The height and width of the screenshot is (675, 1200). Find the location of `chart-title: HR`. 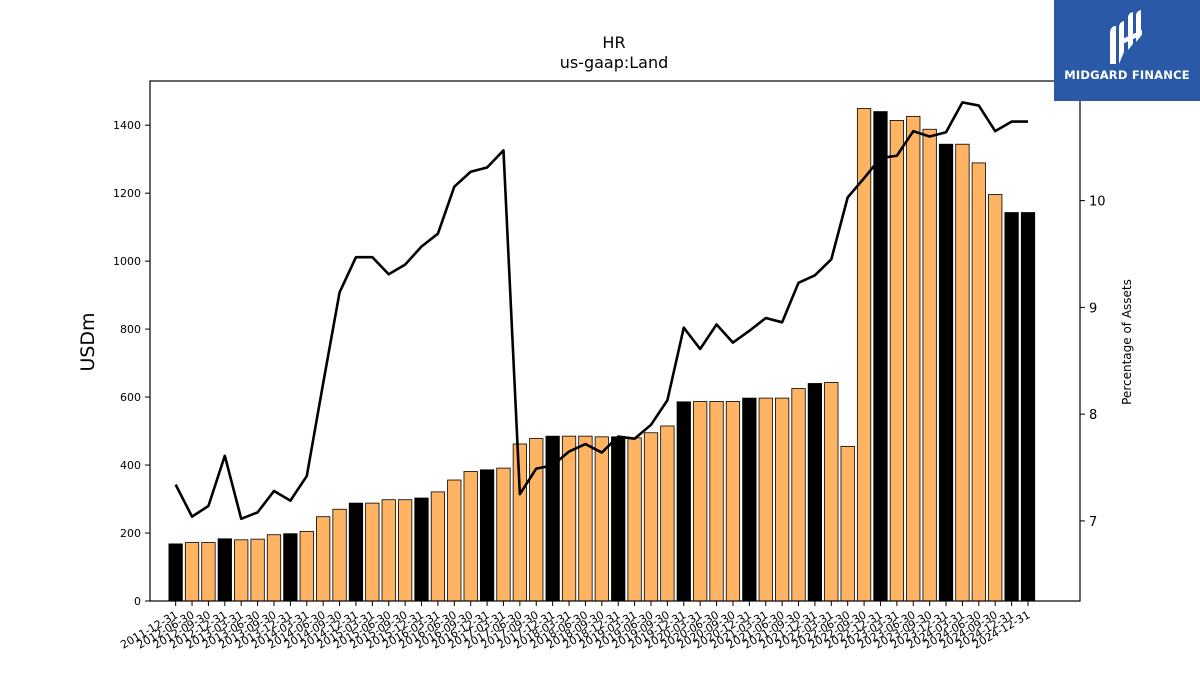

chart-title: HR is located at coordinates (613, 42).